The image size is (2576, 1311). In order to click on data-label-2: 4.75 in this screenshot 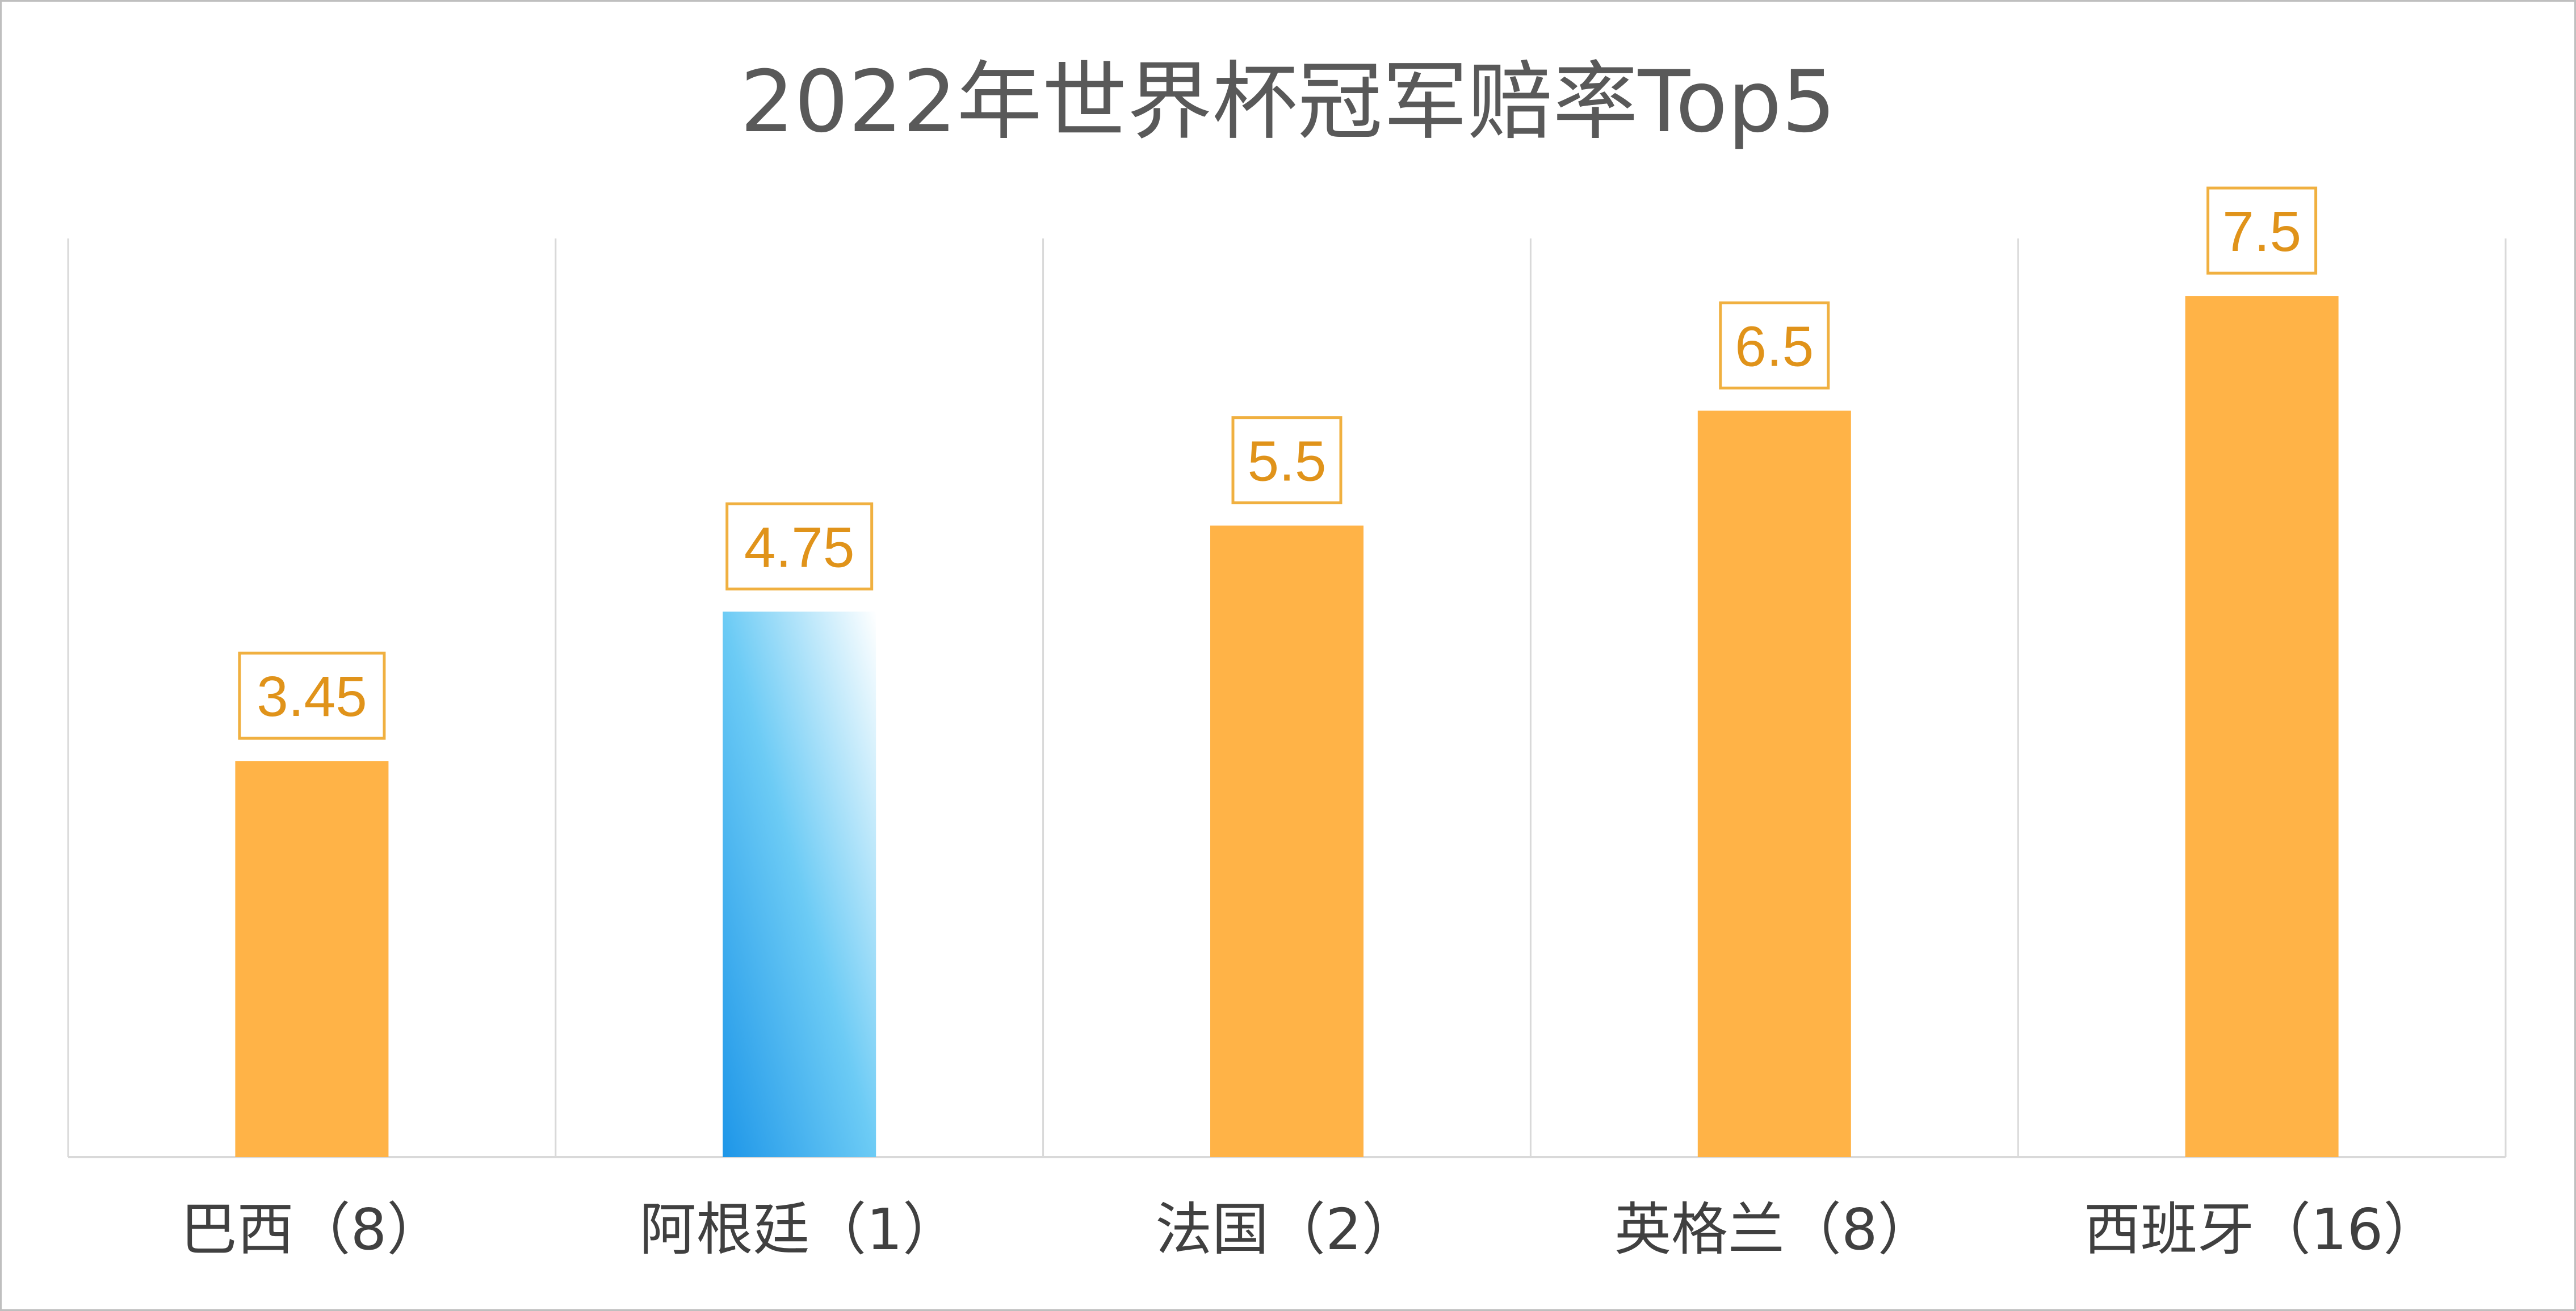, I will do `click(799, 547)`.